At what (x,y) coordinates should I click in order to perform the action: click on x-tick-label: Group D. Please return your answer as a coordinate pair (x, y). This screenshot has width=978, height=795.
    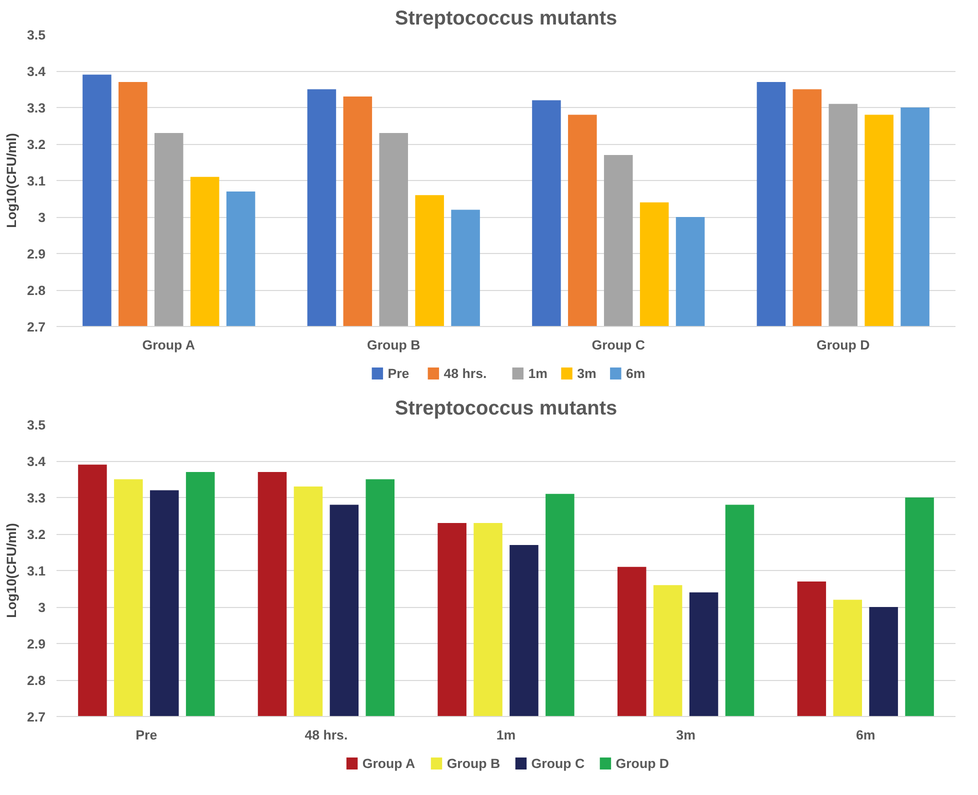
    Looking at the image, I should click on (843, 345).